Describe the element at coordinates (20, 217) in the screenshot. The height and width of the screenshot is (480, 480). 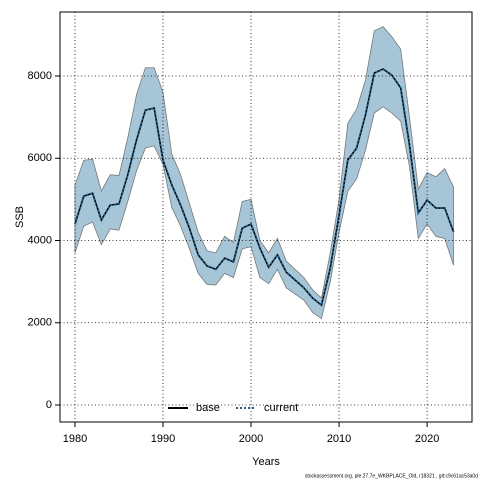
I see `y-axis-label: SSB` at that location.